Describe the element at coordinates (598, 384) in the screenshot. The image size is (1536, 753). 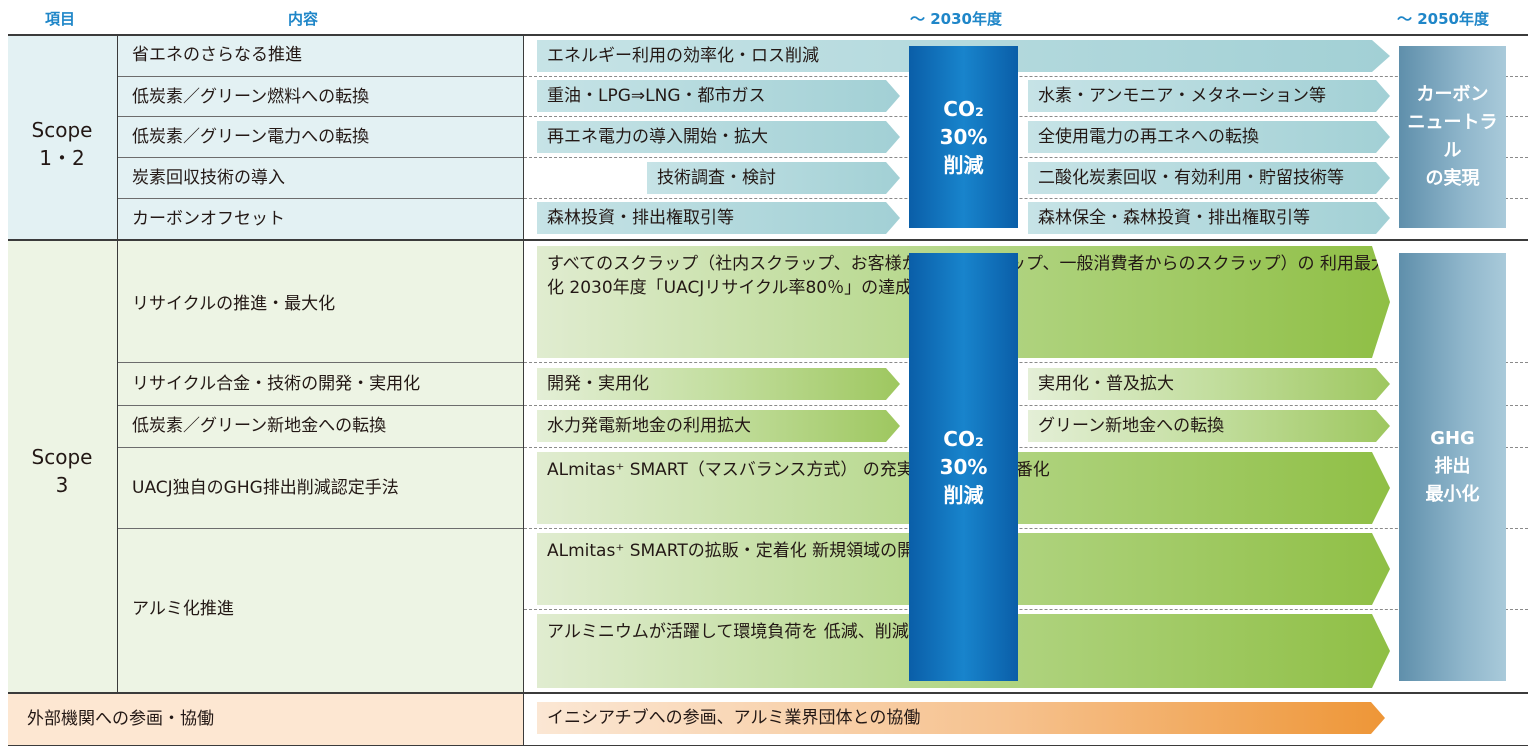
I see `arrow-label: 開発・実用化` at that location.